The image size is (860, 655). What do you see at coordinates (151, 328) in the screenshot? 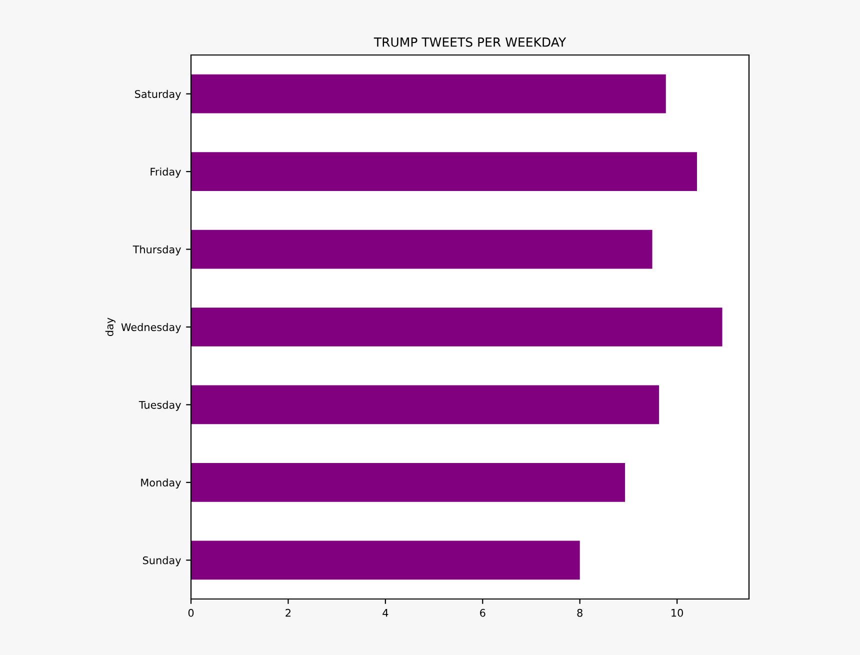
I see `y-tick-label: Wednesday` at bounding box center [151, 328].